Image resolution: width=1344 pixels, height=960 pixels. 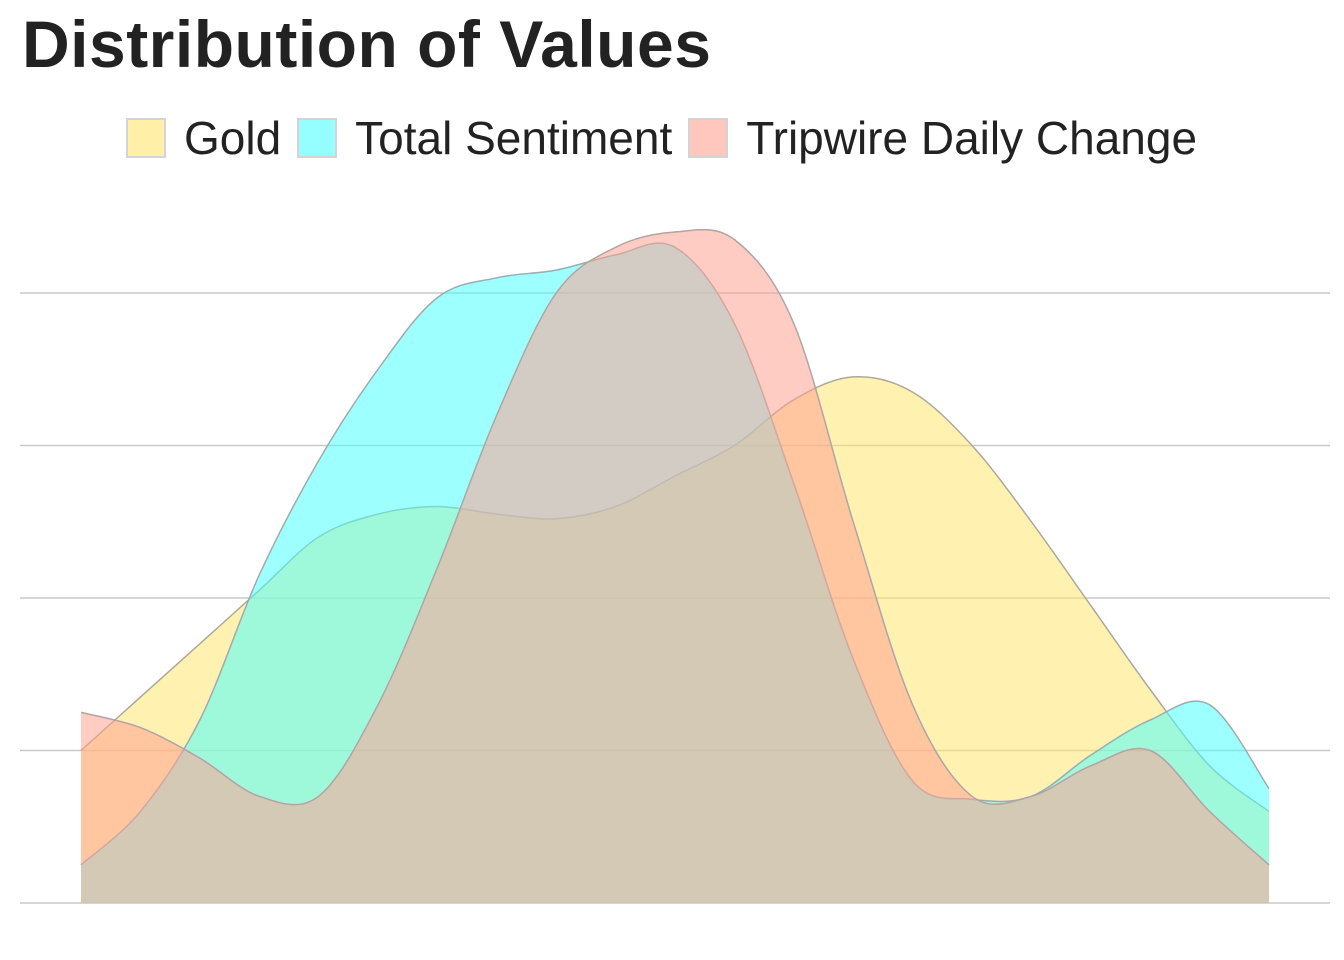 I want to click on legend-swatch-gold, so click(x=146, y=138).